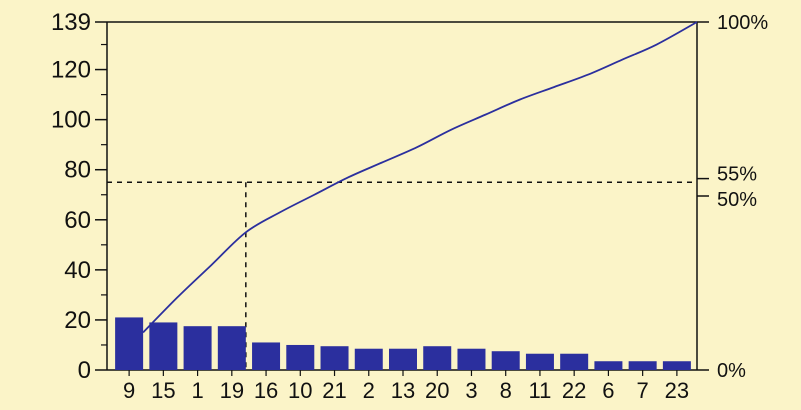  Describe the element at coordinates (266, 390) in the screenshot. I see `x-tick-label: 16` at that location.